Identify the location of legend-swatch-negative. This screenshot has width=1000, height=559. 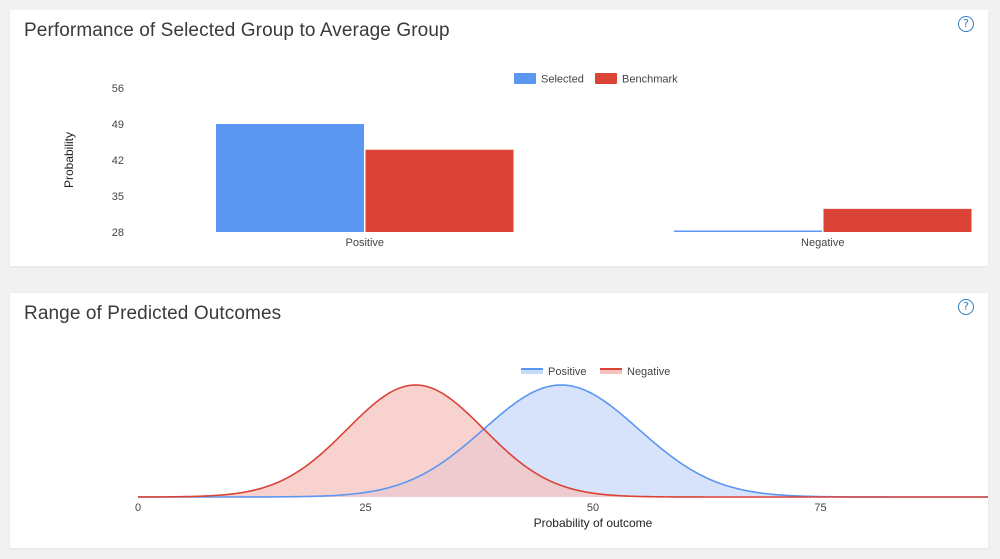
(611, 371).